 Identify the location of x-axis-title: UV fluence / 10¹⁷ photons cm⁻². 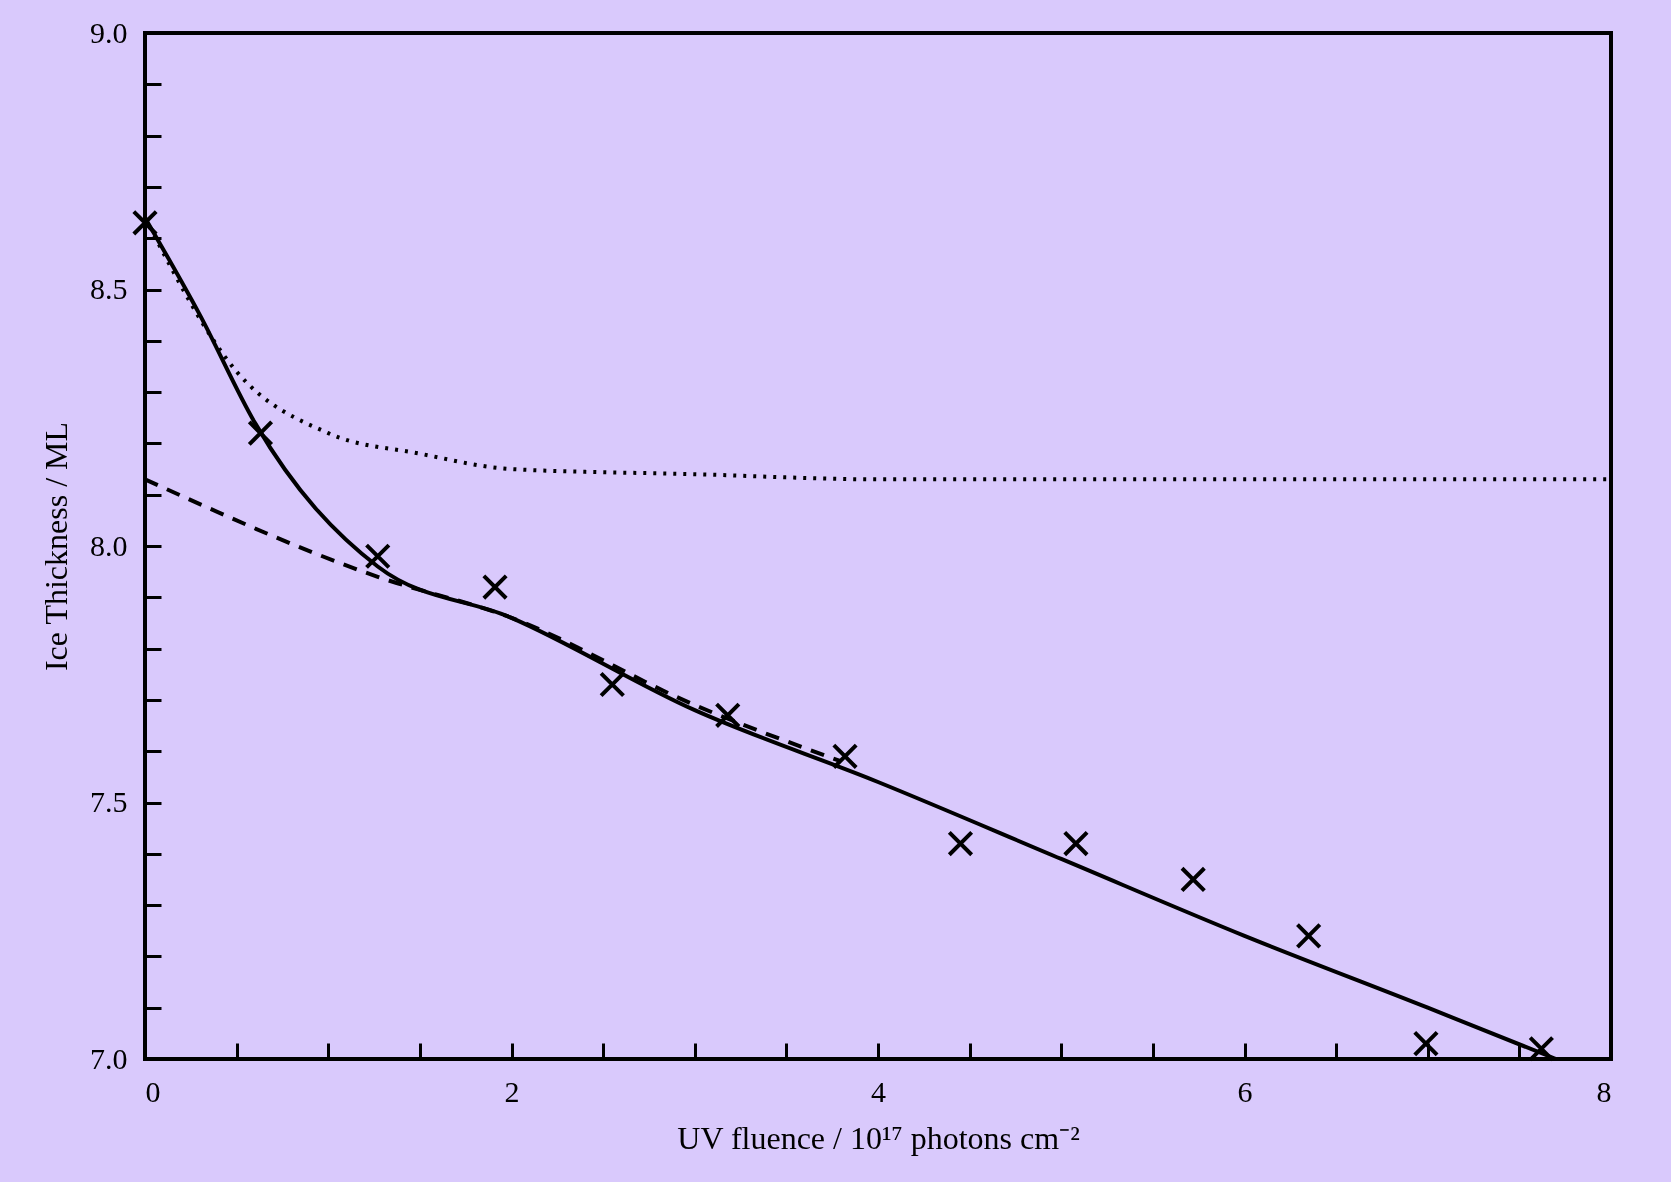
(878, 1137).